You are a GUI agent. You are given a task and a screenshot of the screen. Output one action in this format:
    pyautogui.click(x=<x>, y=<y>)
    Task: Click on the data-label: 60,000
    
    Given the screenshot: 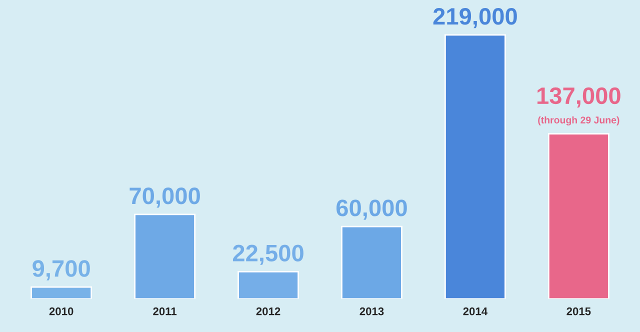 What is the action you would take?
    pyautogui.click(x=371, y=210)
    